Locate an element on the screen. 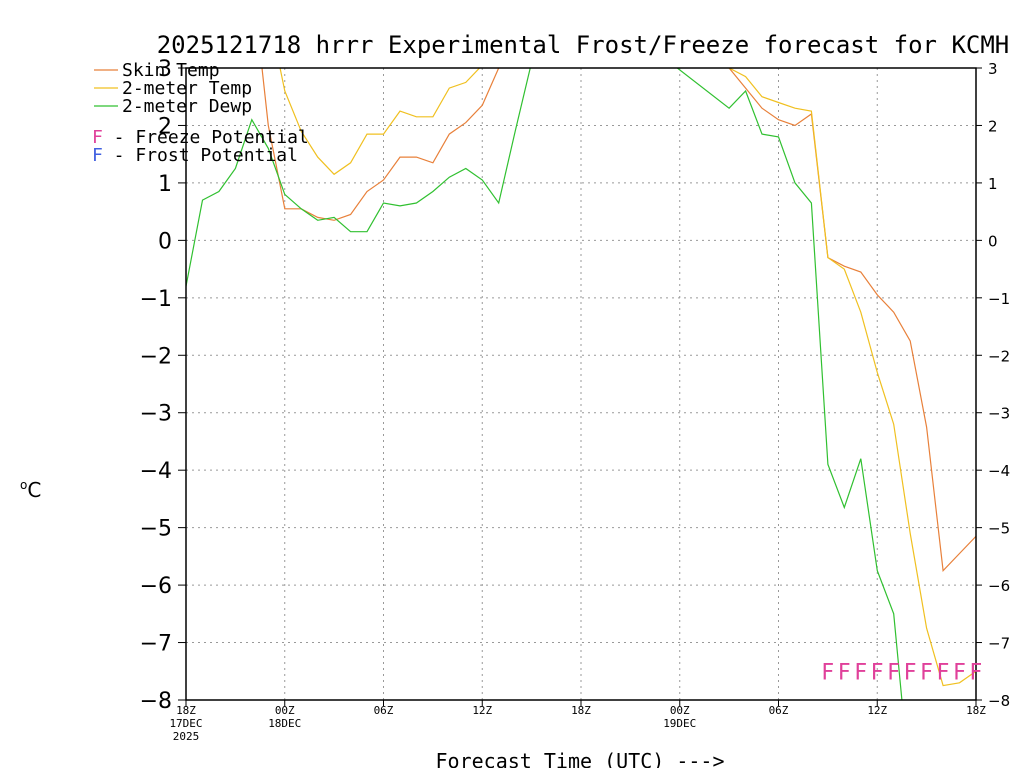 This screenshot has height=768, width=1024. legend-flag-text: - Frost Potential is located at coordinates (200, 155).